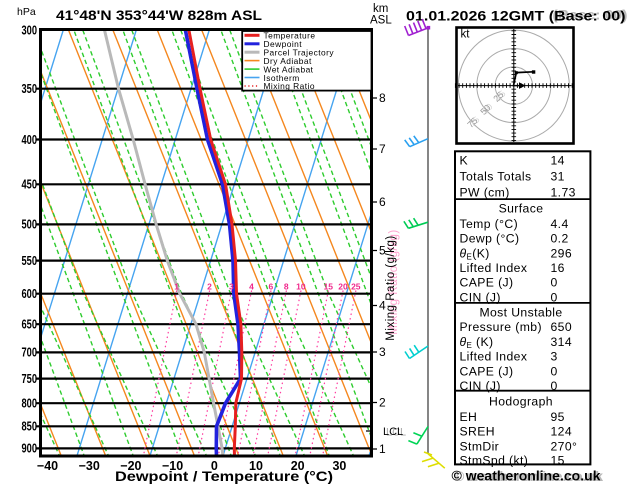  I want to click on svg-text: 296, so click(562, 253).